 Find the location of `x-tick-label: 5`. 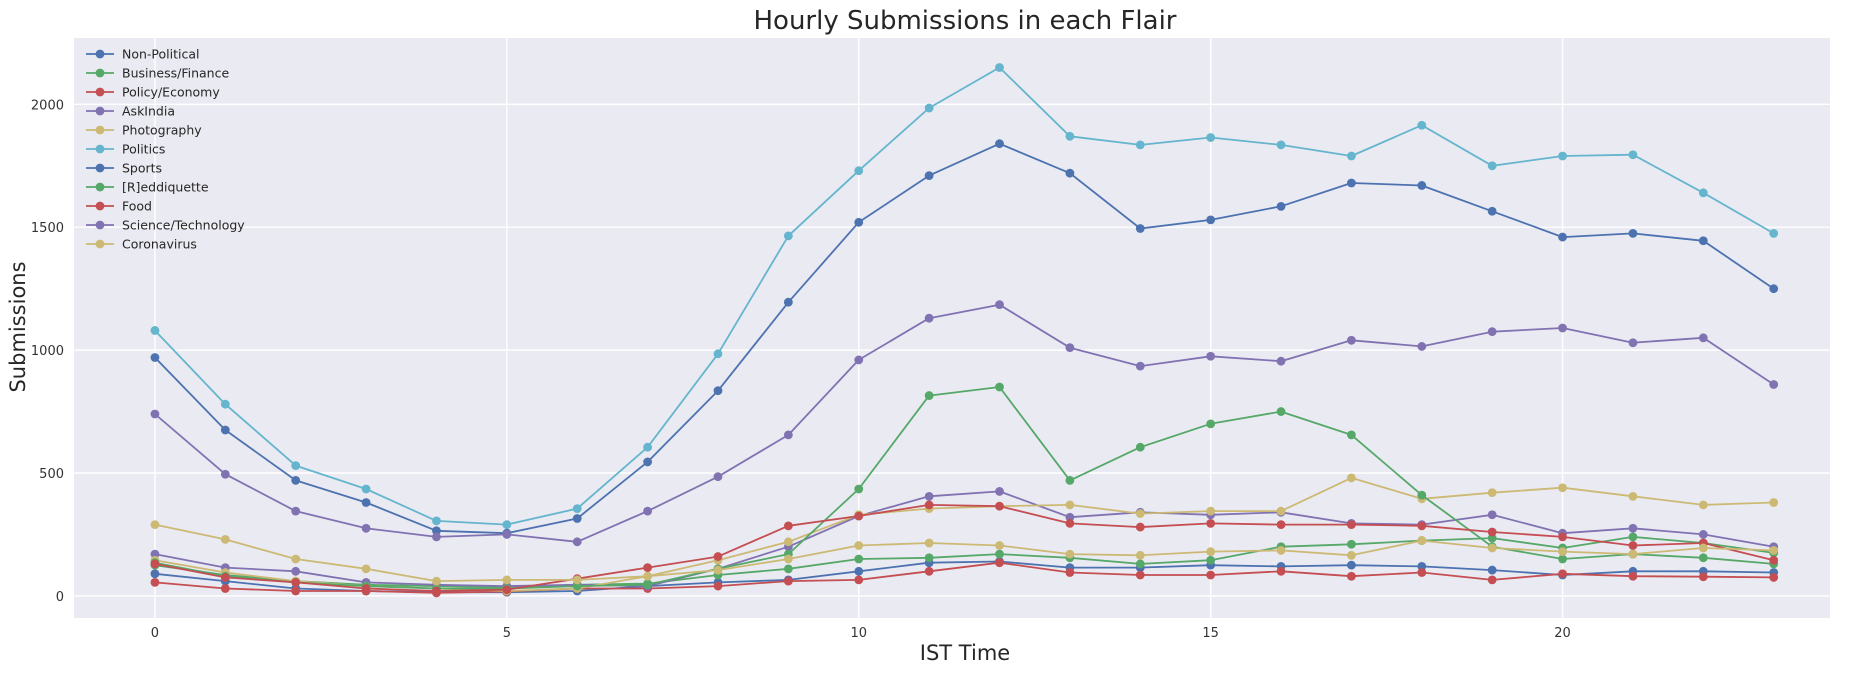

x-tick-label: 5 is located at coordinates (507, 633).